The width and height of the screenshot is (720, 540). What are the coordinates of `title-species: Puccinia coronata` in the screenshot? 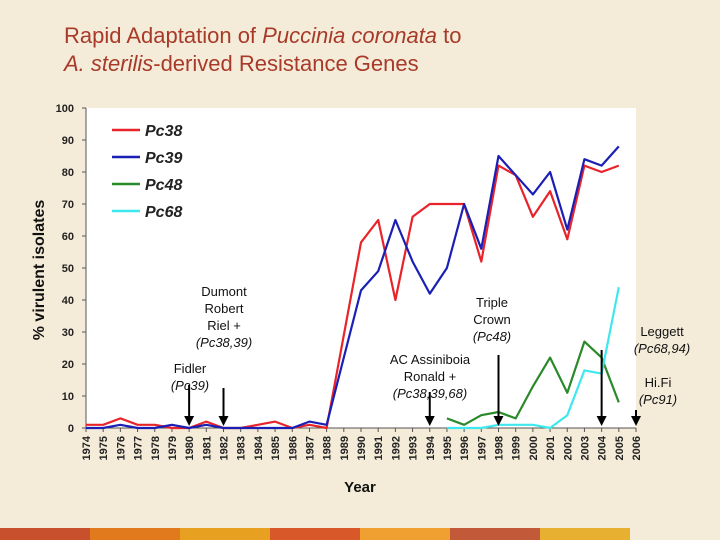 It's located at (350, 35).